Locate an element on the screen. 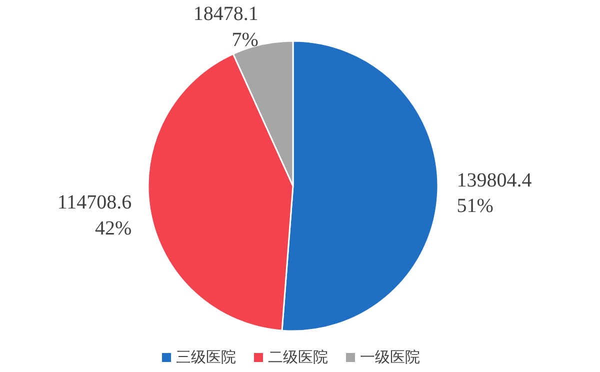 This screenshot has width=600, height=372. legend-label: 三级医院 is located at coordinates (206, 357).